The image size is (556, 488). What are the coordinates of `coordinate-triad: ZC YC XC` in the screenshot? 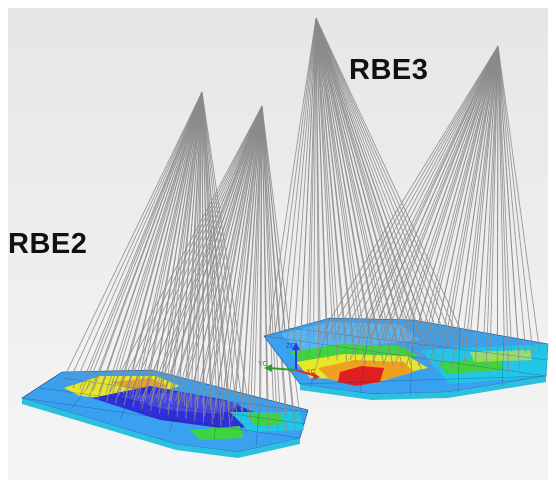 It's located at (289, 361).